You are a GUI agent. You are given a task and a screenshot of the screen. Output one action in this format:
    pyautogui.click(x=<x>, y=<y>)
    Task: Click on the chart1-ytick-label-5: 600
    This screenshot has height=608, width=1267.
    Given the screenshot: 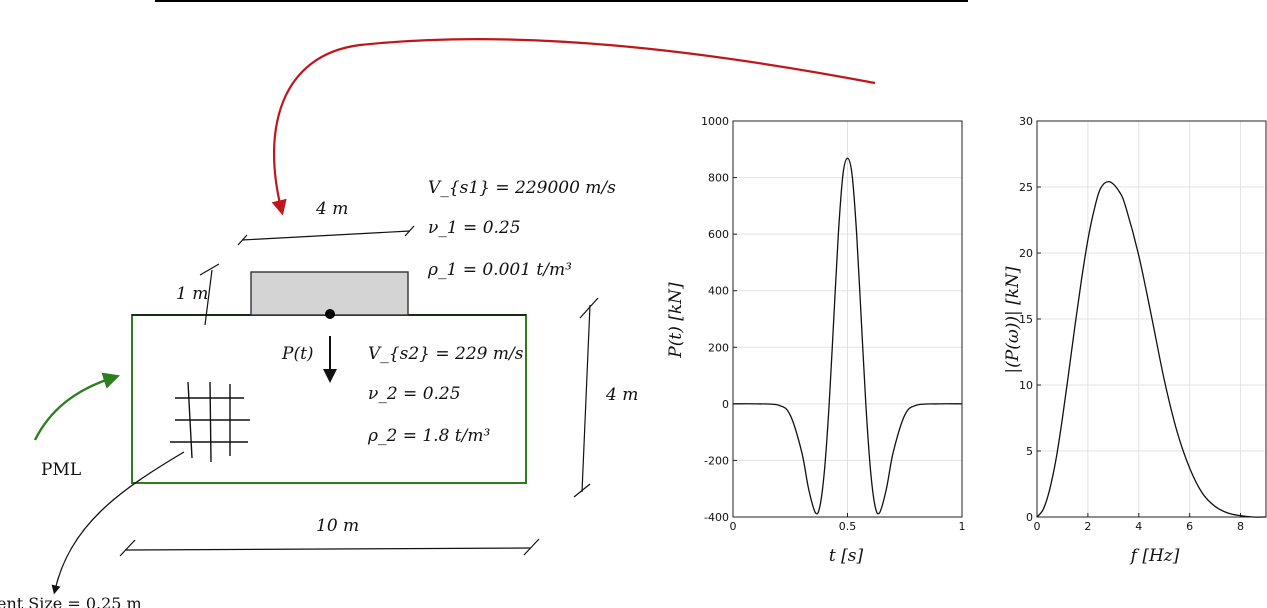 What is the action you would take?
    pyautogui.click(x=718, y=234)
    